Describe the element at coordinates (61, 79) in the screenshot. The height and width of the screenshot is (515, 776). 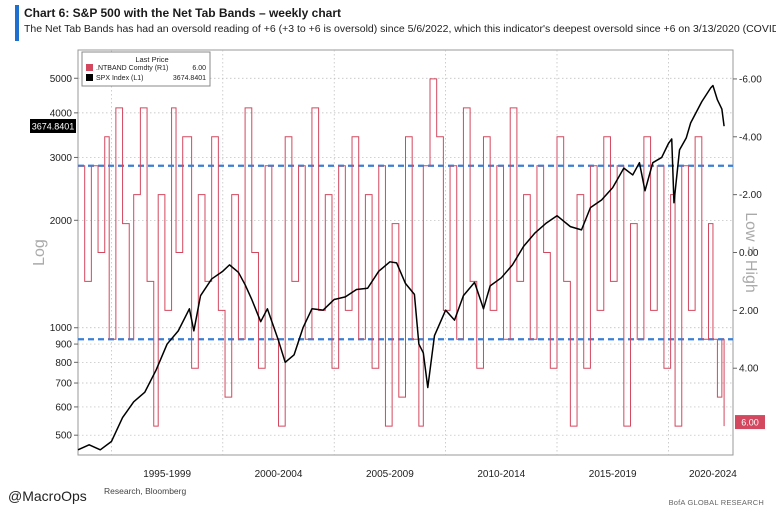
I see `left-tick-label: 5000` at that location.